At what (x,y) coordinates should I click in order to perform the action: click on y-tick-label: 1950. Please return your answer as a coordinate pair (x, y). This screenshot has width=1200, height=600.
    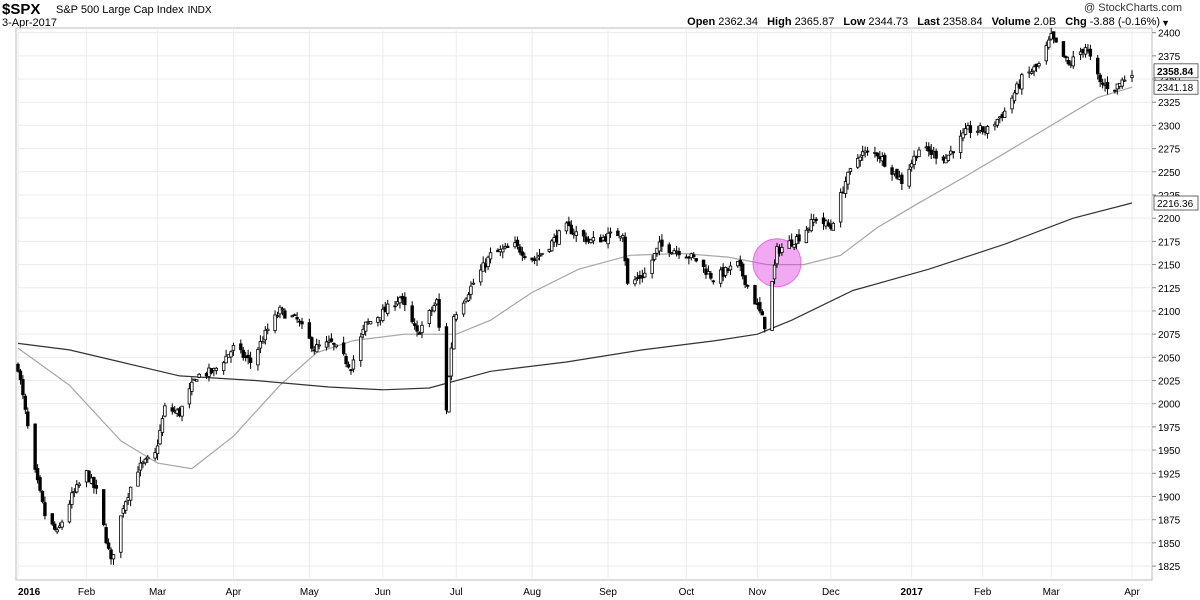
    Looking at the image, I should click on (1169, 451).